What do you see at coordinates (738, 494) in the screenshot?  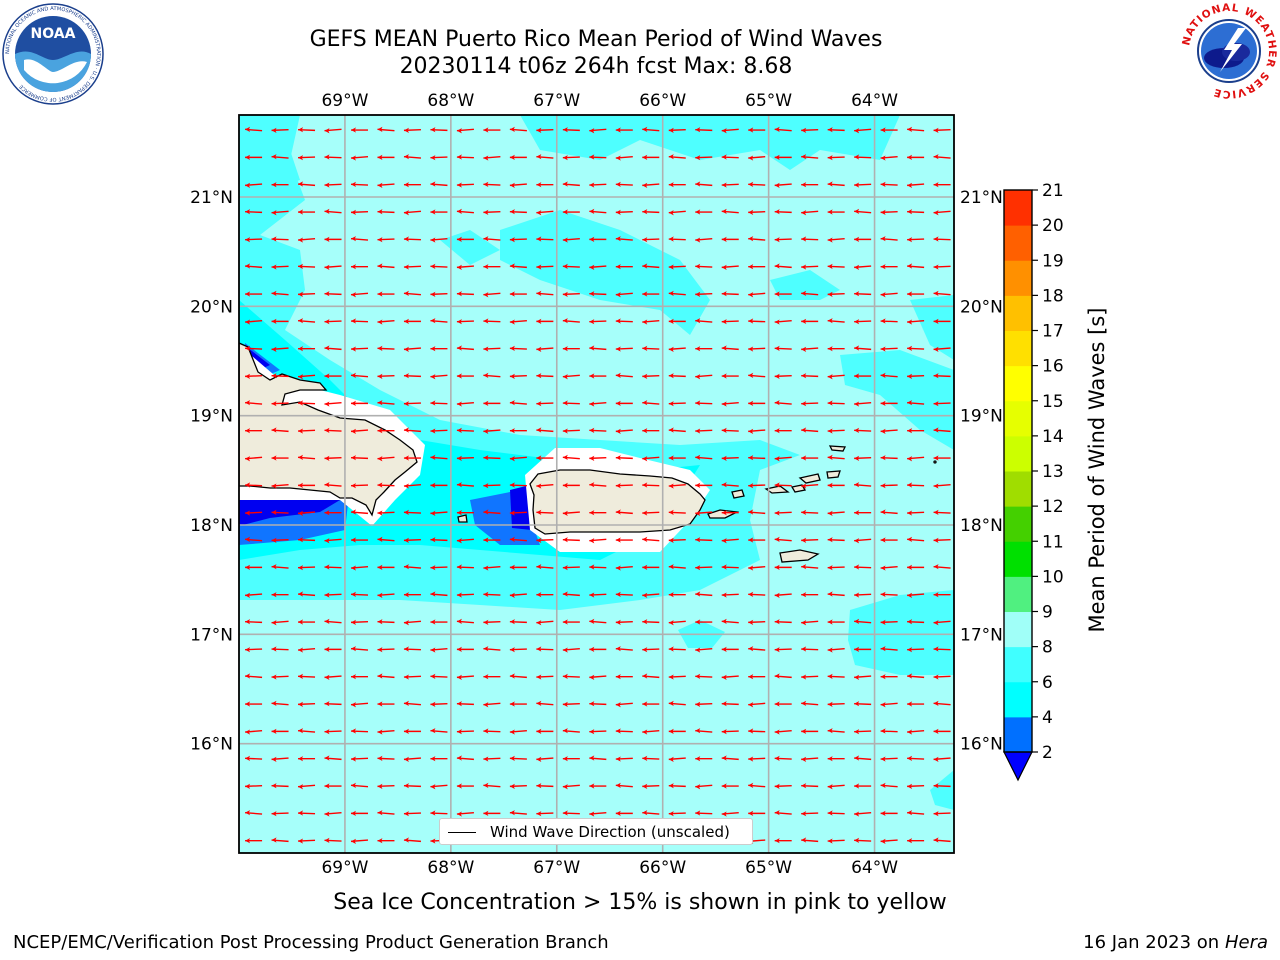 I see `culebra` at bounding box center [738, 494].